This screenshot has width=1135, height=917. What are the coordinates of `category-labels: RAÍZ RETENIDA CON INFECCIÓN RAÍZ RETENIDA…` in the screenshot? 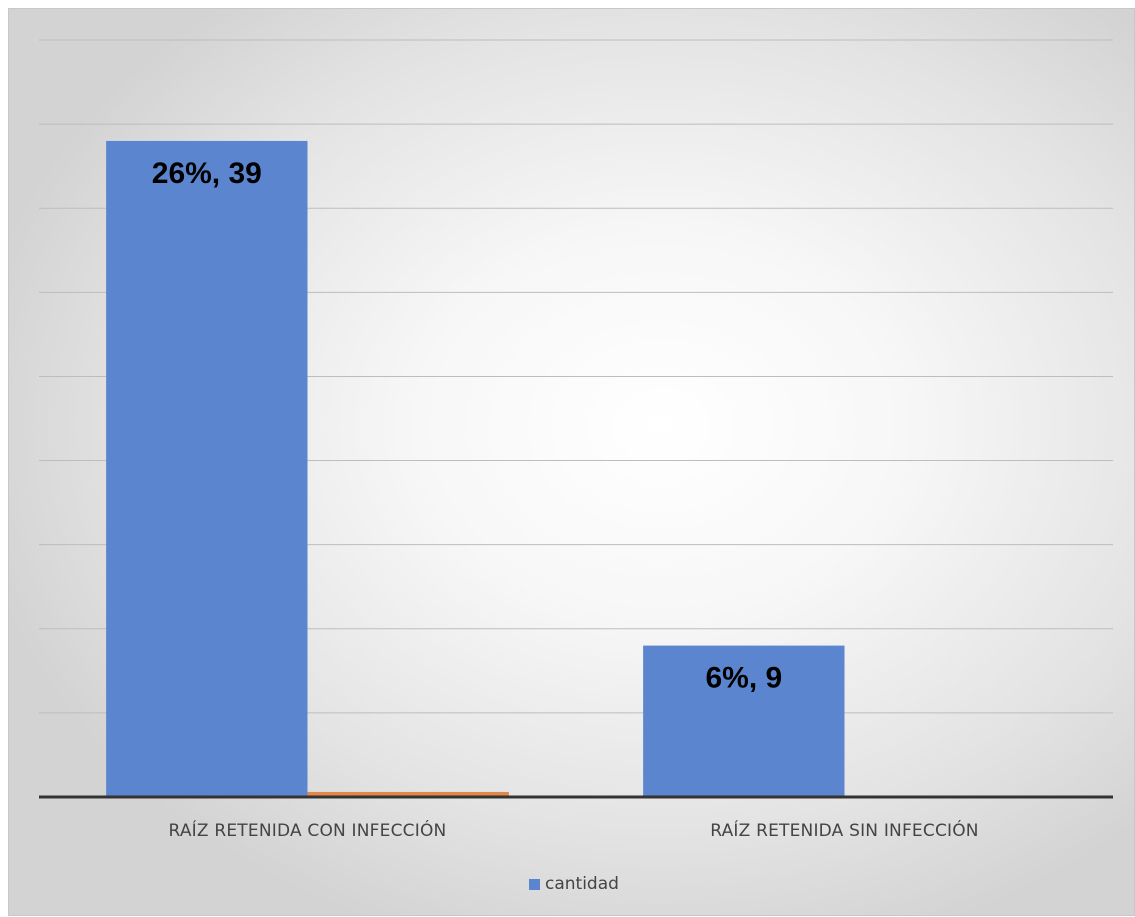 It's located at (574, 830).